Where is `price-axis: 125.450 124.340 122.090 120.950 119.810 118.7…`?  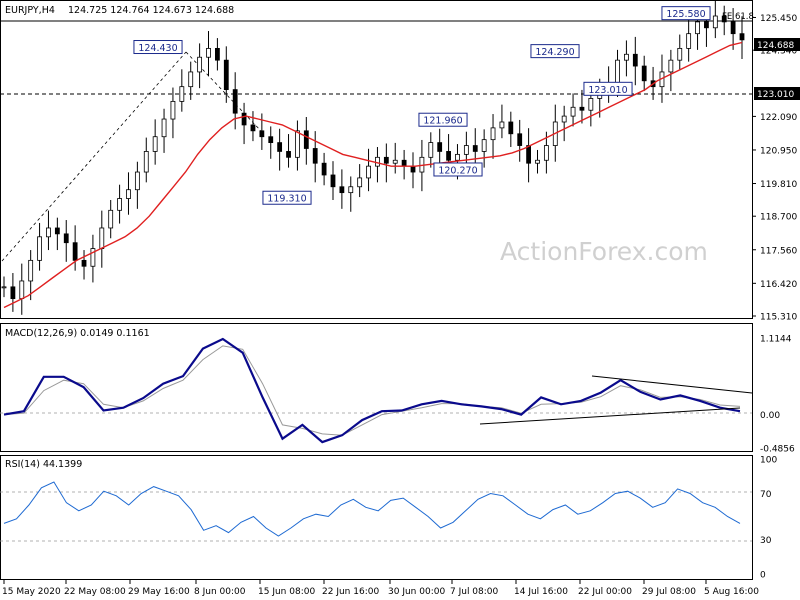
price-axis: 125.450 124.340 122.090 120.950 119.810 118.7… is located at coordinates (774, 168).